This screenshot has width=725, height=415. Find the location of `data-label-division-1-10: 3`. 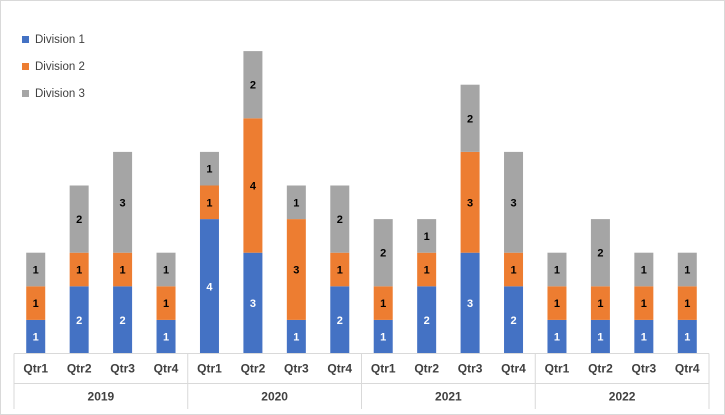

data-label-division-1-10: 3 is located at coordinates (470, 304).